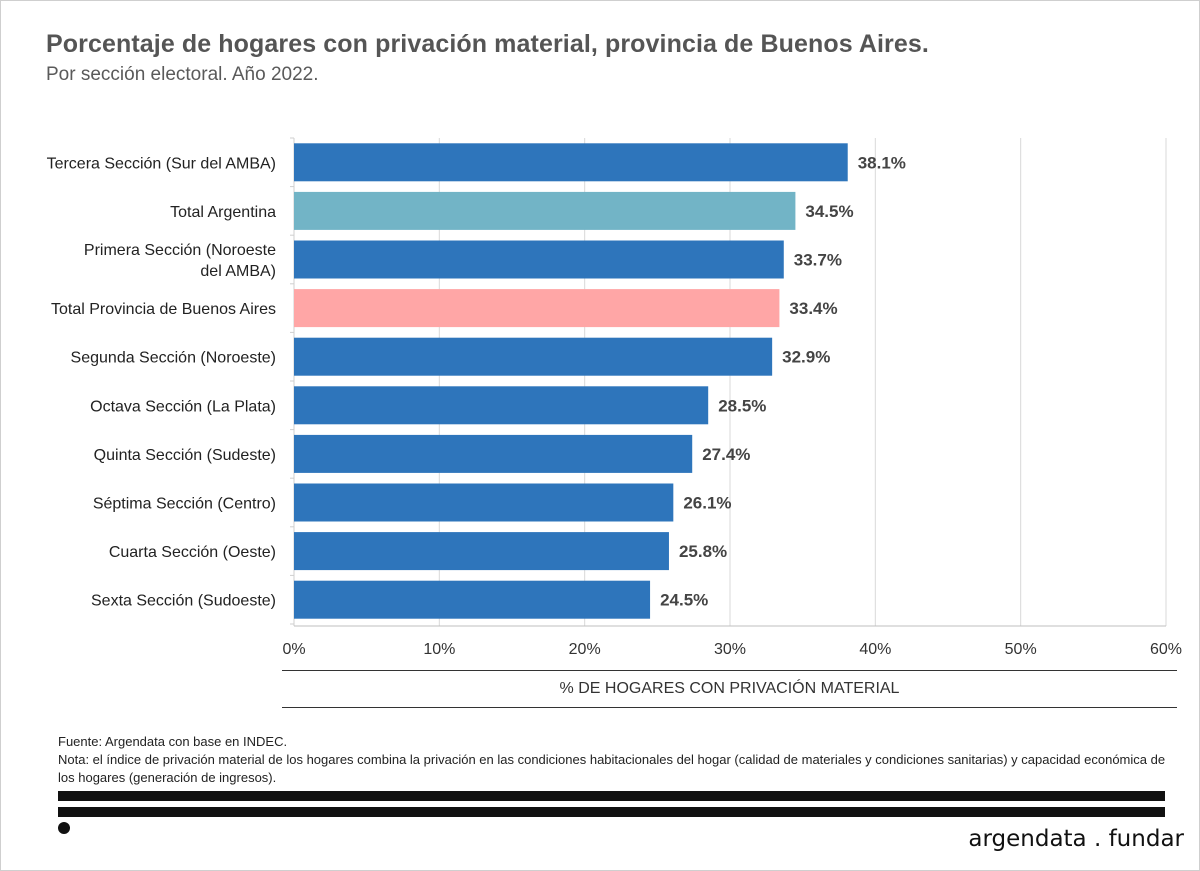 The height and width of the screenshot is (871, 1200). I want to click on decorative-line-top, so click(611, 796).